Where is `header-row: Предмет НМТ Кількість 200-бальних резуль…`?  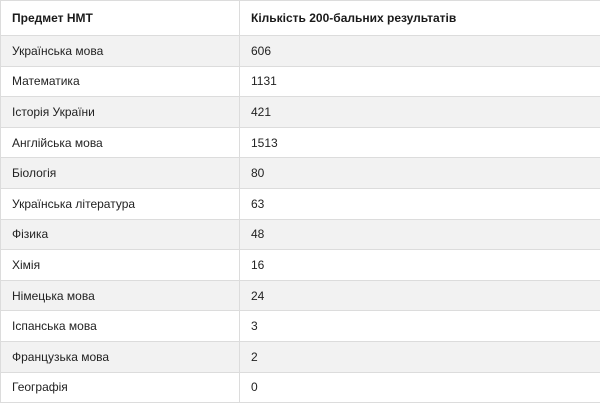 header-row: Предмет НМТ Кількість 200-бальних резуль… is located at coordinates (300, 18).